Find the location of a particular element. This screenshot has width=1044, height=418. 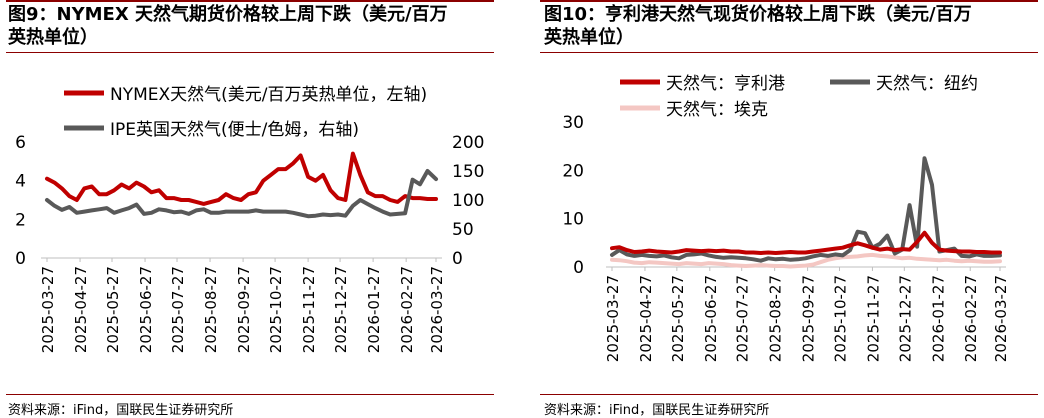

chart1-x-tick-12: 2026-03-27 is located at coordinates (437, 309).